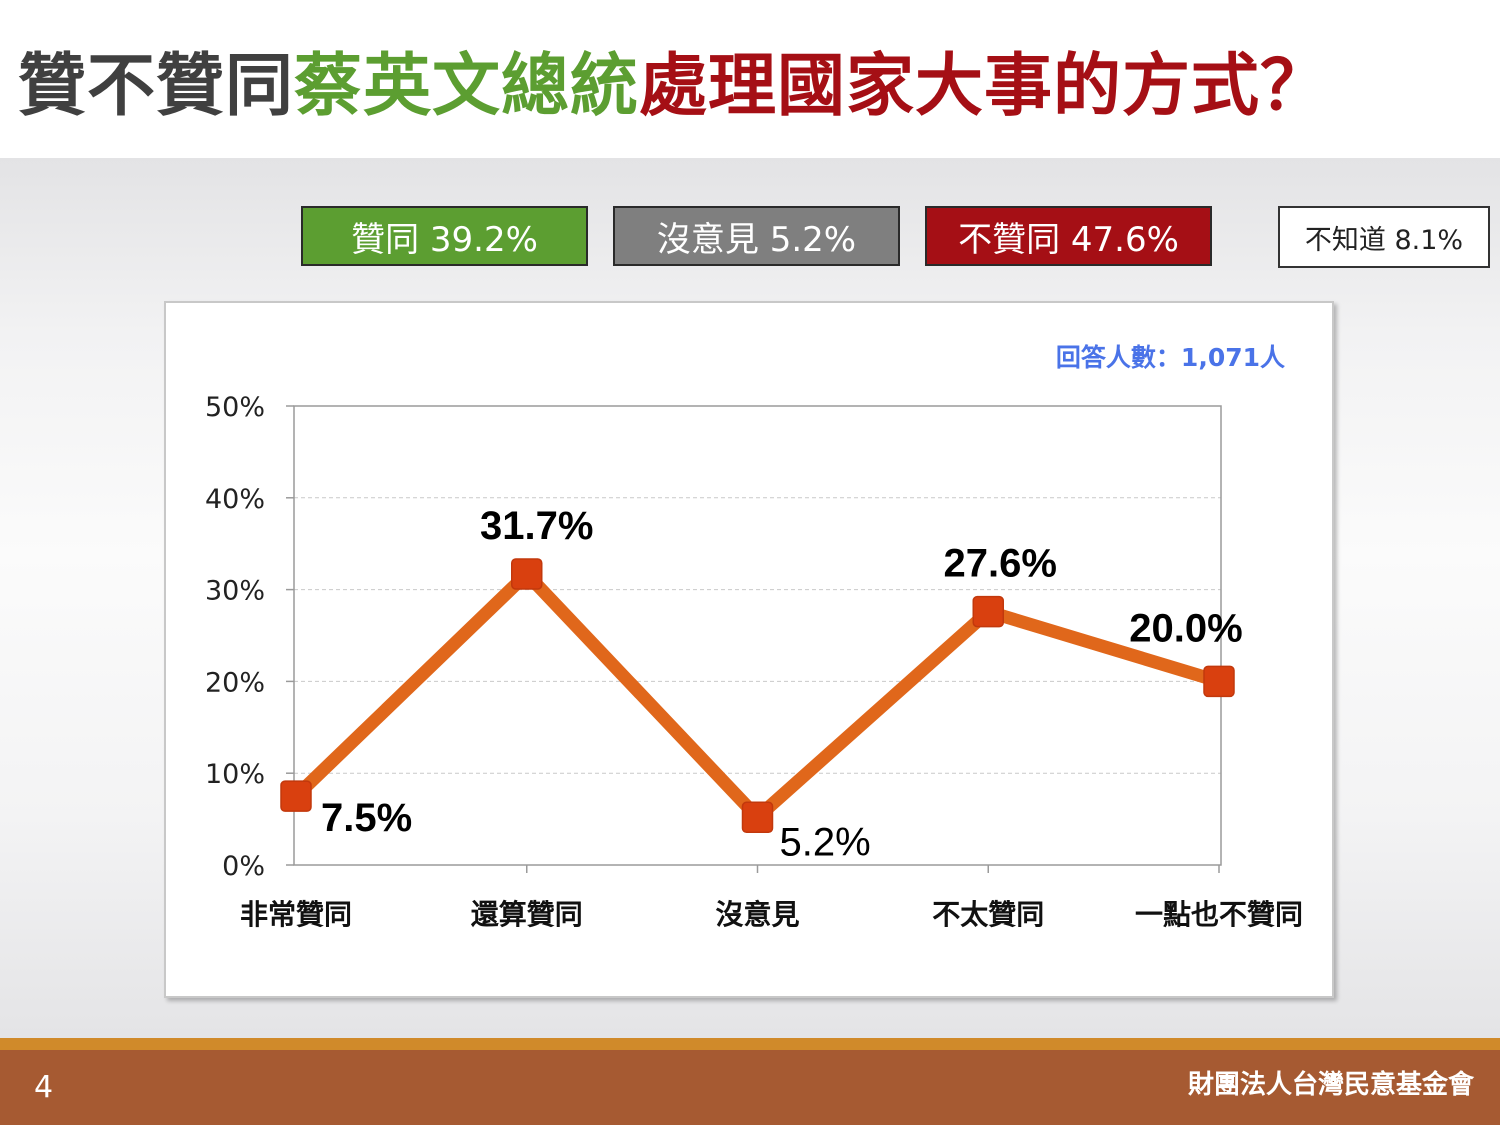  I want to click on y-tick-label: 20%, so click(235, 682).